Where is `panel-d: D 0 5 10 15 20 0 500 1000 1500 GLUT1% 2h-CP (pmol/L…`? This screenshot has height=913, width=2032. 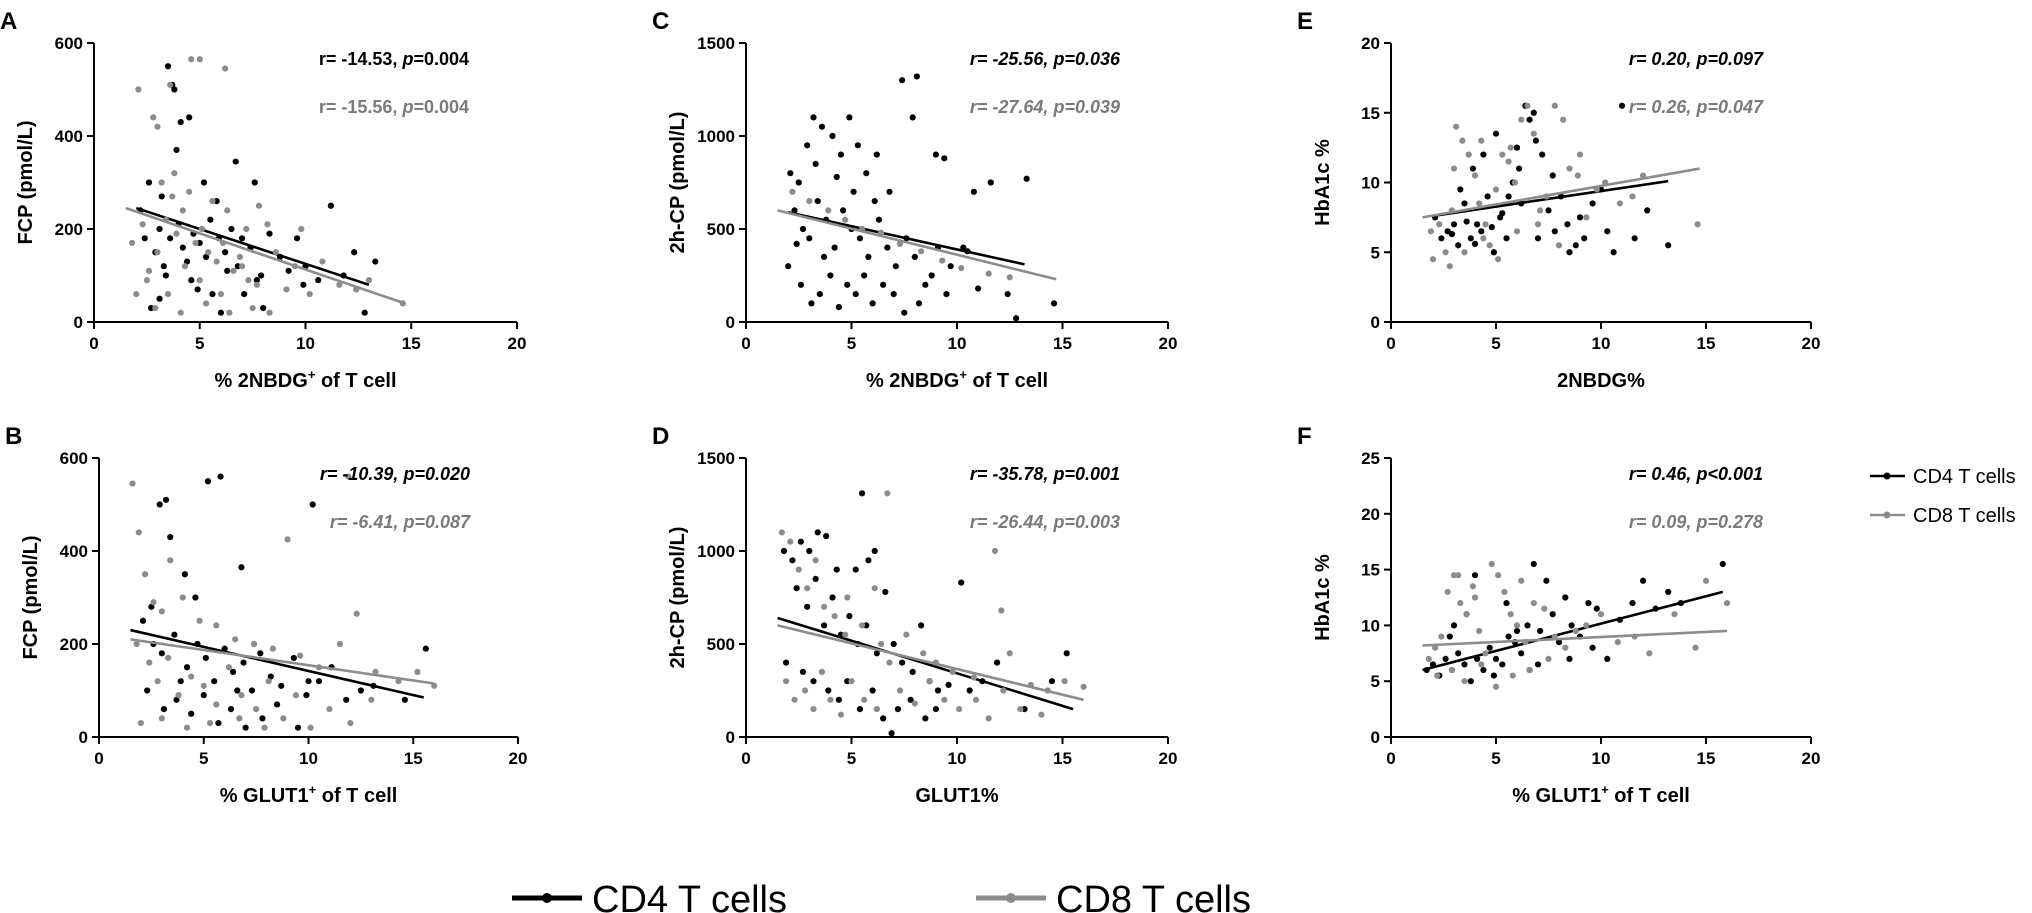 panel-d: D 0 5 10 15 20 0 500 1000 1500 GLUT1% 2h-CP (pmol/L… is located at coordinates (914, 615).